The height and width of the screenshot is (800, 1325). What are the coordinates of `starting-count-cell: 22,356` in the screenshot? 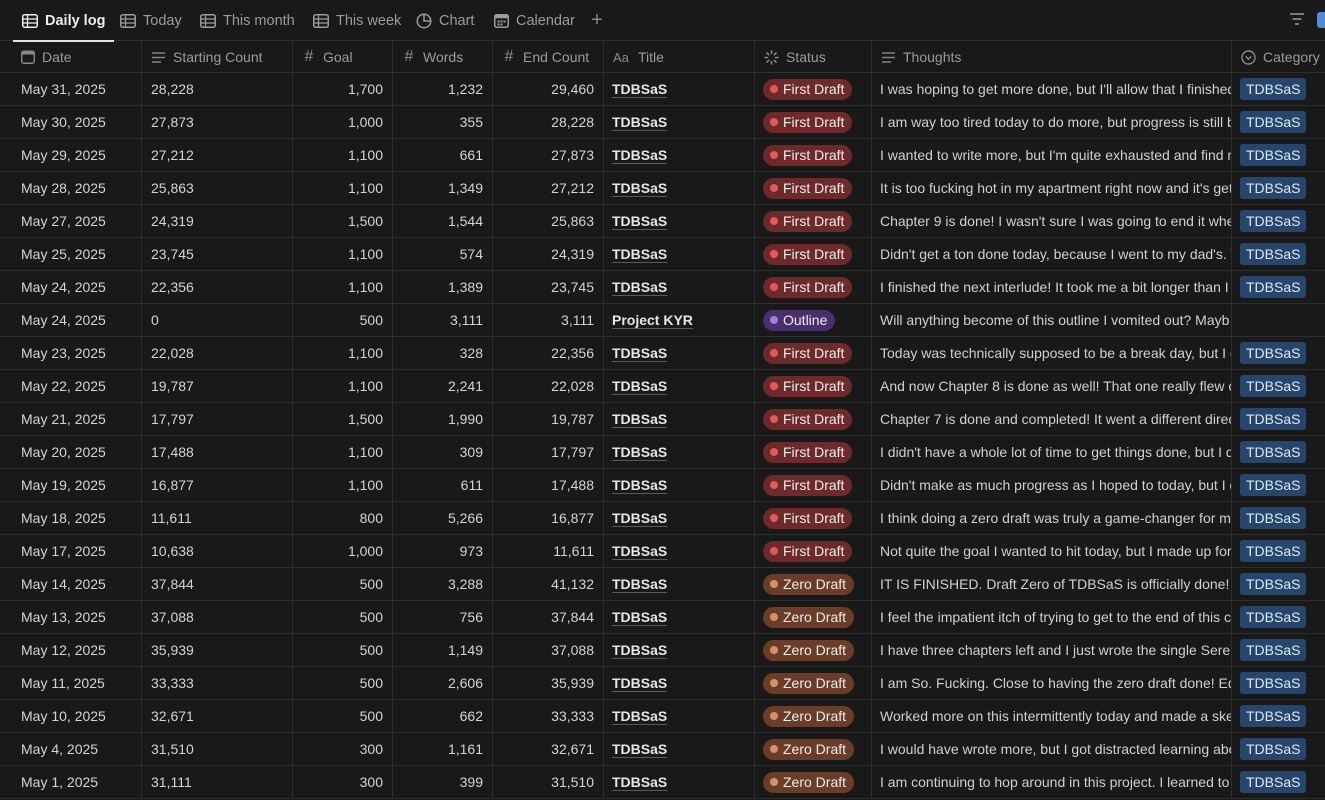 It's located at (217, 287).